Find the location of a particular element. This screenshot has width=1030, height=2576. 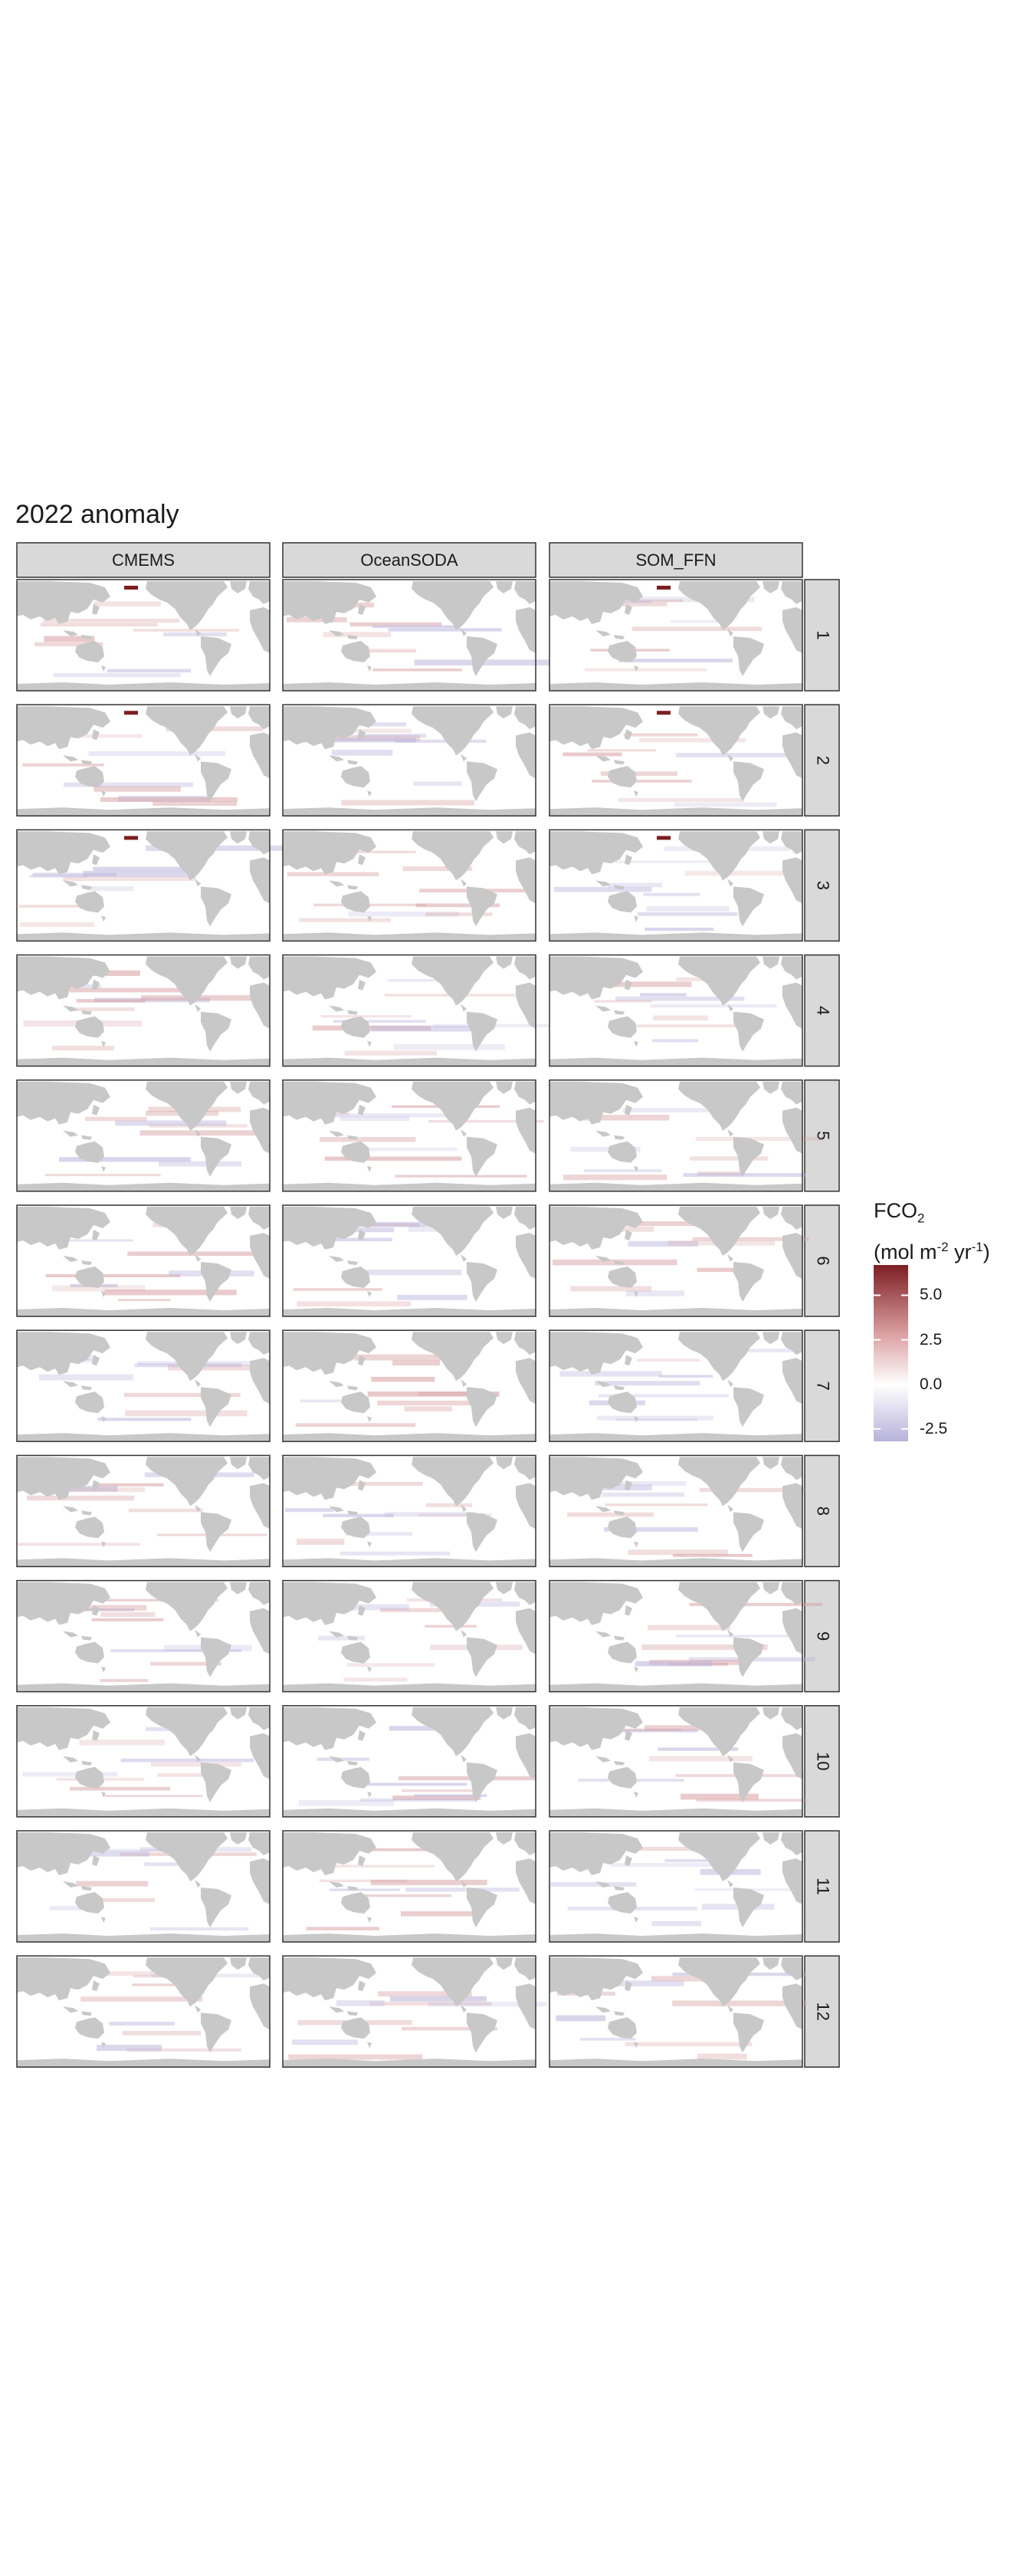

colorbar-units-exp1: -2 is located at coordinates (943, 1247).